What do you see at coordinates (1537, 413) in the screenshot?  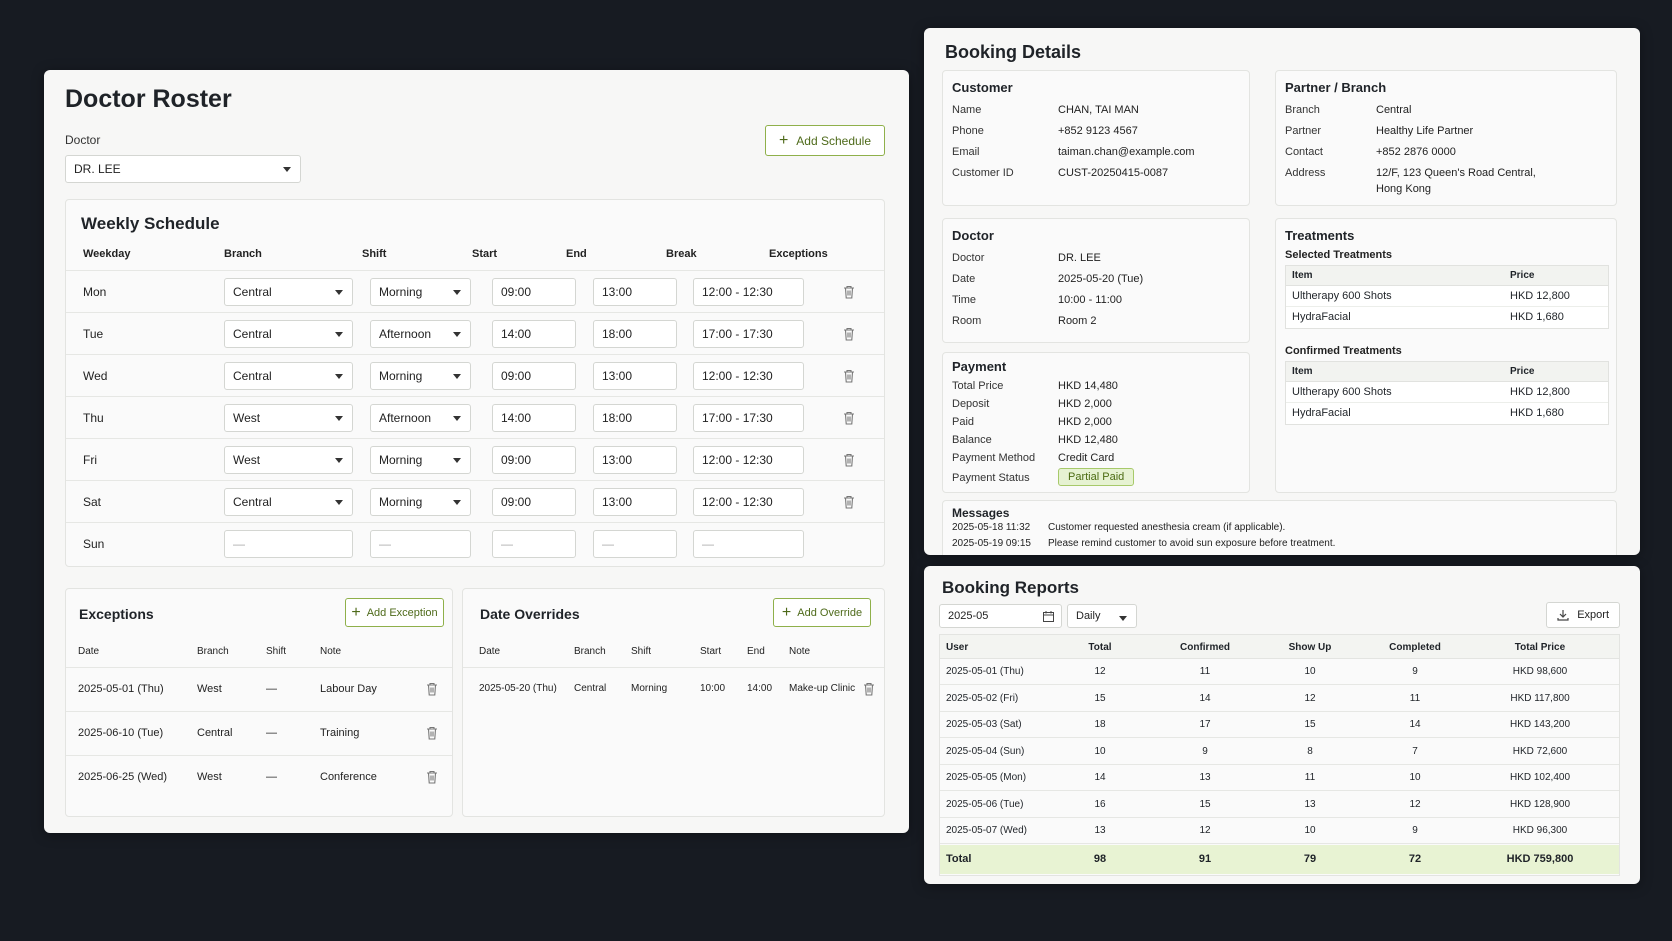 I see `treatment-price: HKD 1,680` at bounding box center [1537, 413].